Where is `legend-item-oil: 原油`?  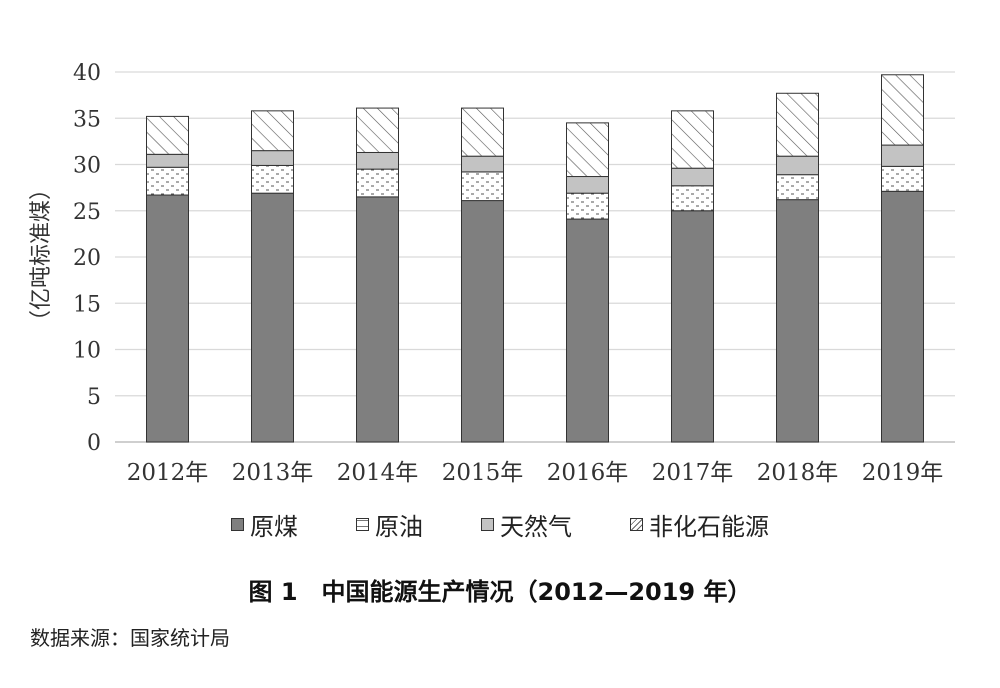 legend-item-oil: 原油 is located at coordinates (389, 524).